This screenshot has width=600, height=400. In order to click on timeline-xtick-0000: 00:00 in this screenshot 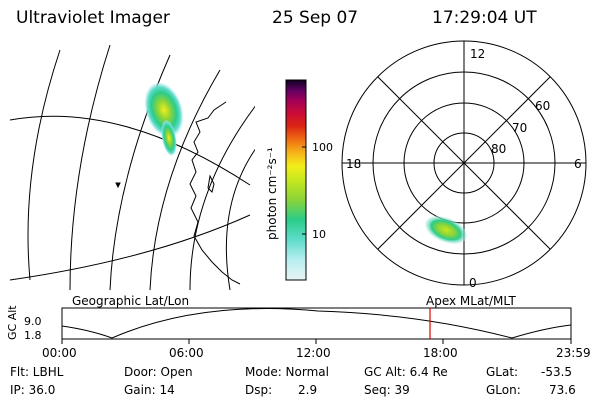, I will do `click(59, 353)`.